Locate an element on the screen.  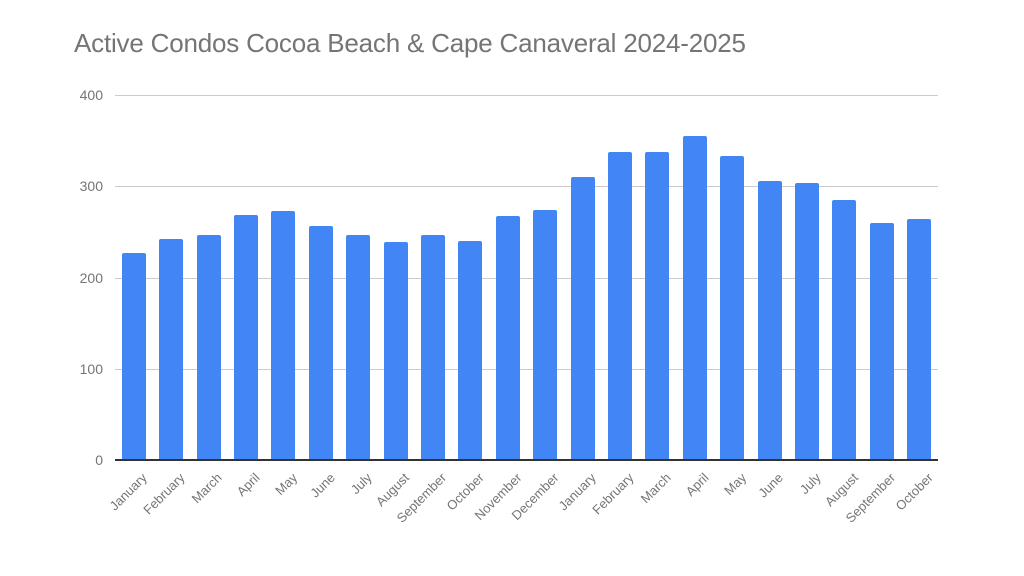
y-tick-label: 300 is located at coordinates (91, 186).